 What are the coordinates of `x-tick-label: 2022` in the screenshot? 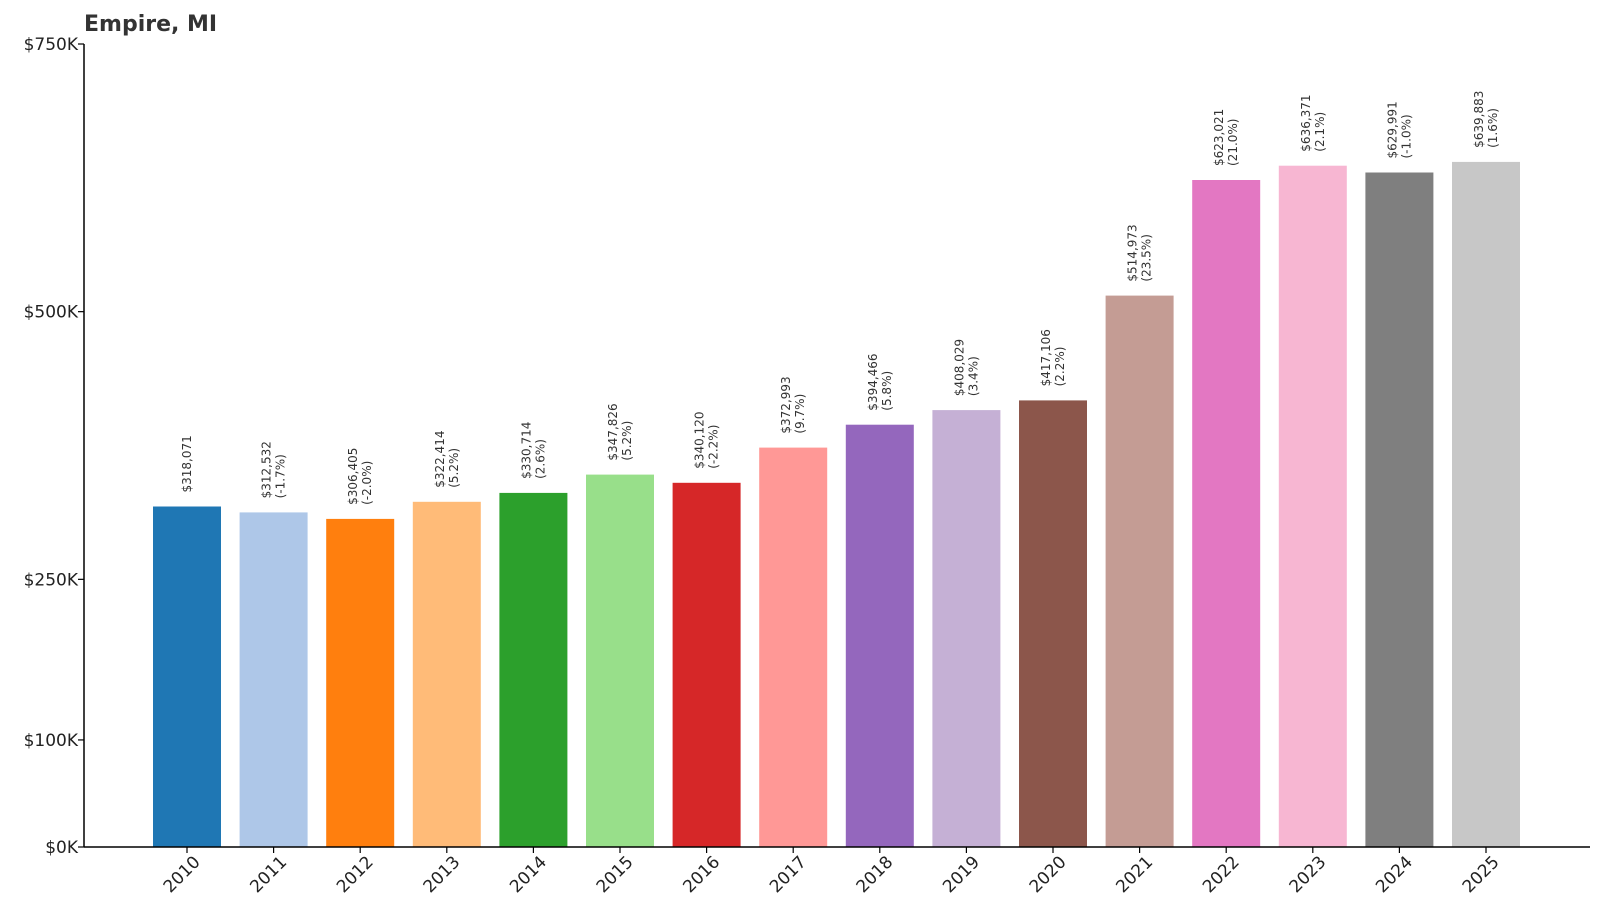 It's located at (1221, 874).